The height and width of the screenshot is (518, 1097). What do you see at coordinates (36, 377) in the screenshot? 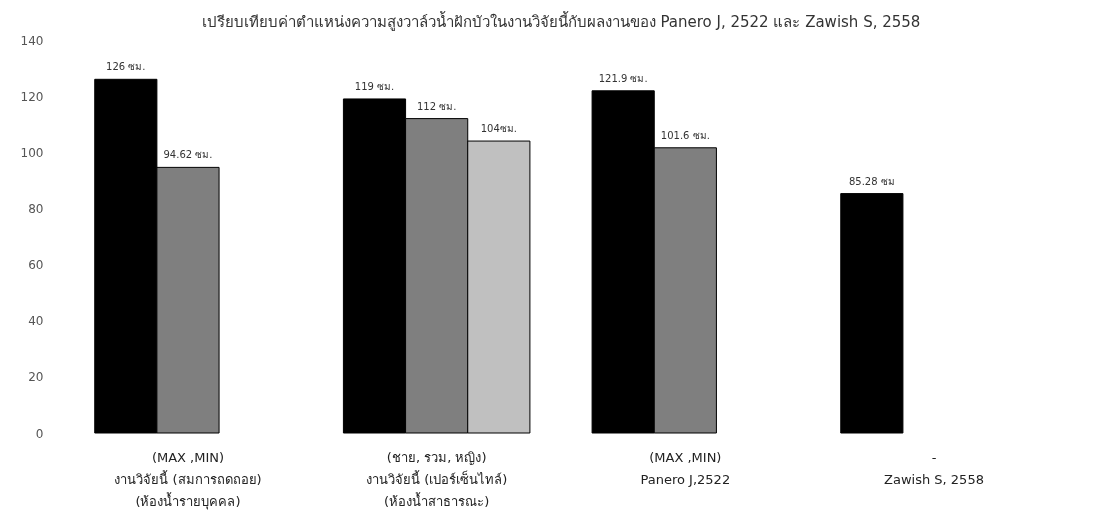
I see `y-tick-label: 20` at bounding box center [36, 377].